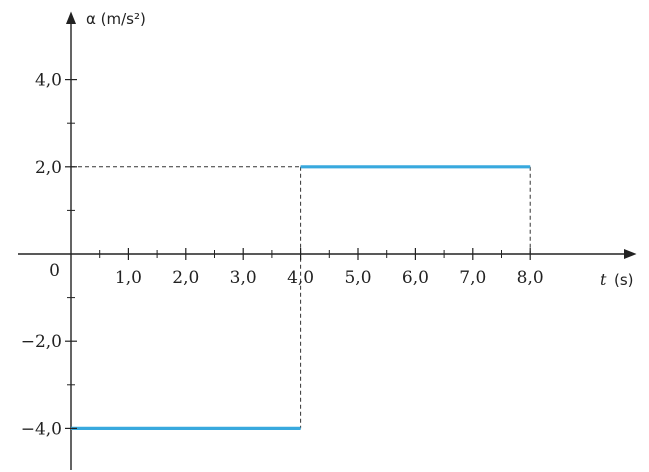 The height and width of the screenshot is (472, 649). Describe the element at coordinates (415, 278) in the screenshot. I see `x-tick-label: 6,0` at that location.